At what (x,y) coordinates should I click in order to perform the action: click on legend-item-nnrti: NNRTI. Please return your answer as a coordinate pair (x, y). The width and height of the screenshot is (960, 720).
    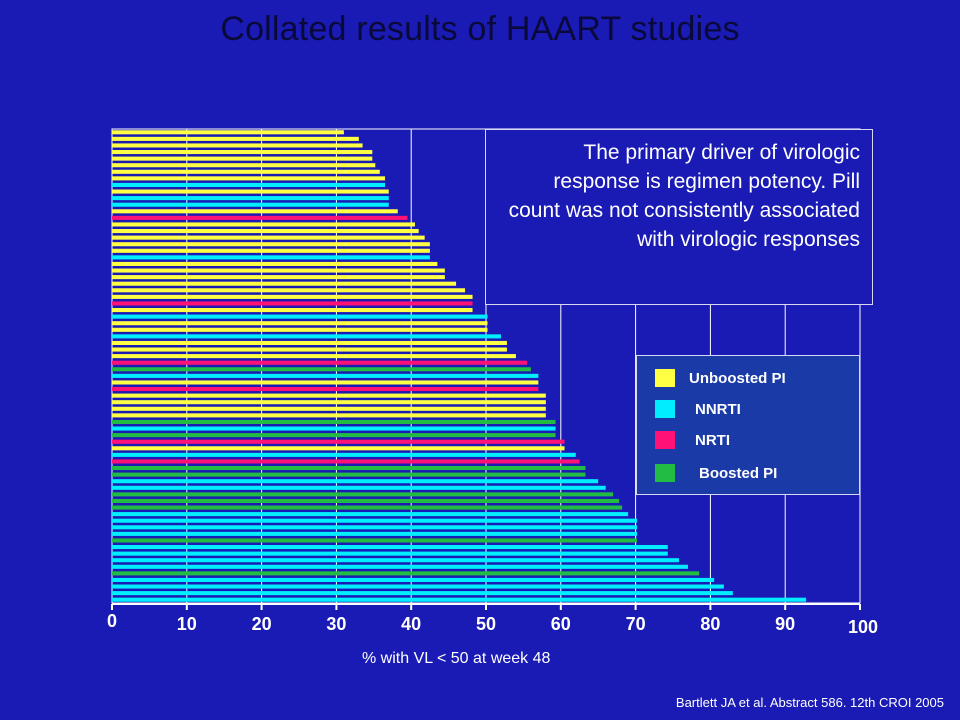
    Looking at the image, I should click on (698, 409).